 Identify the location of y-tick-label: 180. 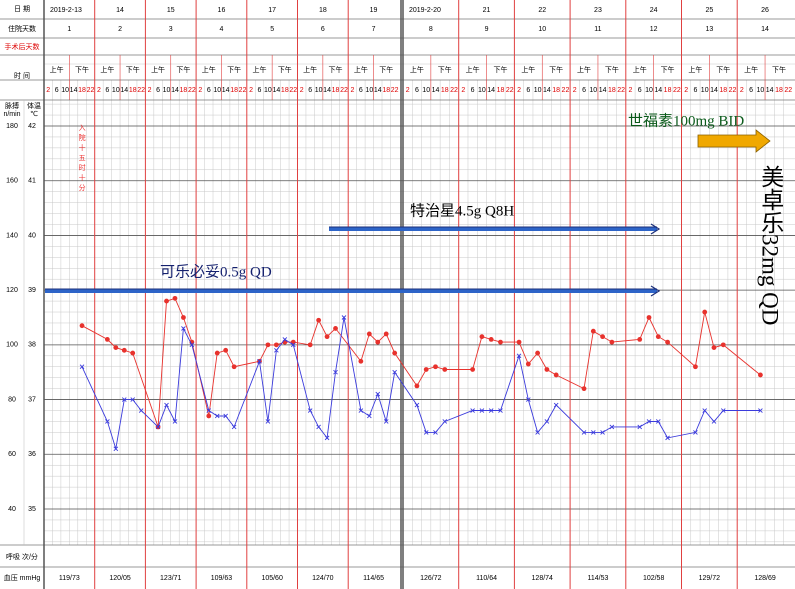
(12, 126).